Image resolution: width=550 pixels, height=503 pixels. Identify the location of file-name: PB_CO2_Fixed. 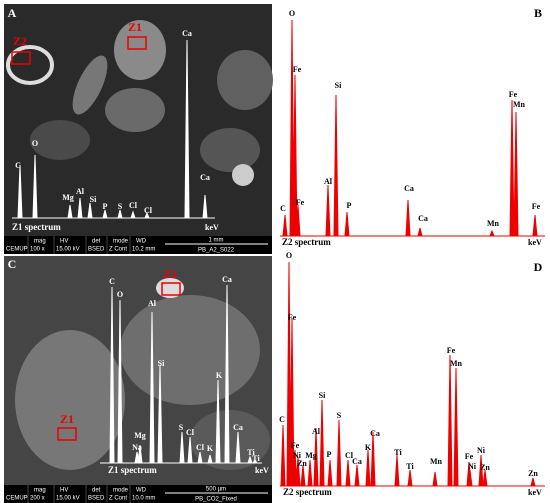
(216, 500).